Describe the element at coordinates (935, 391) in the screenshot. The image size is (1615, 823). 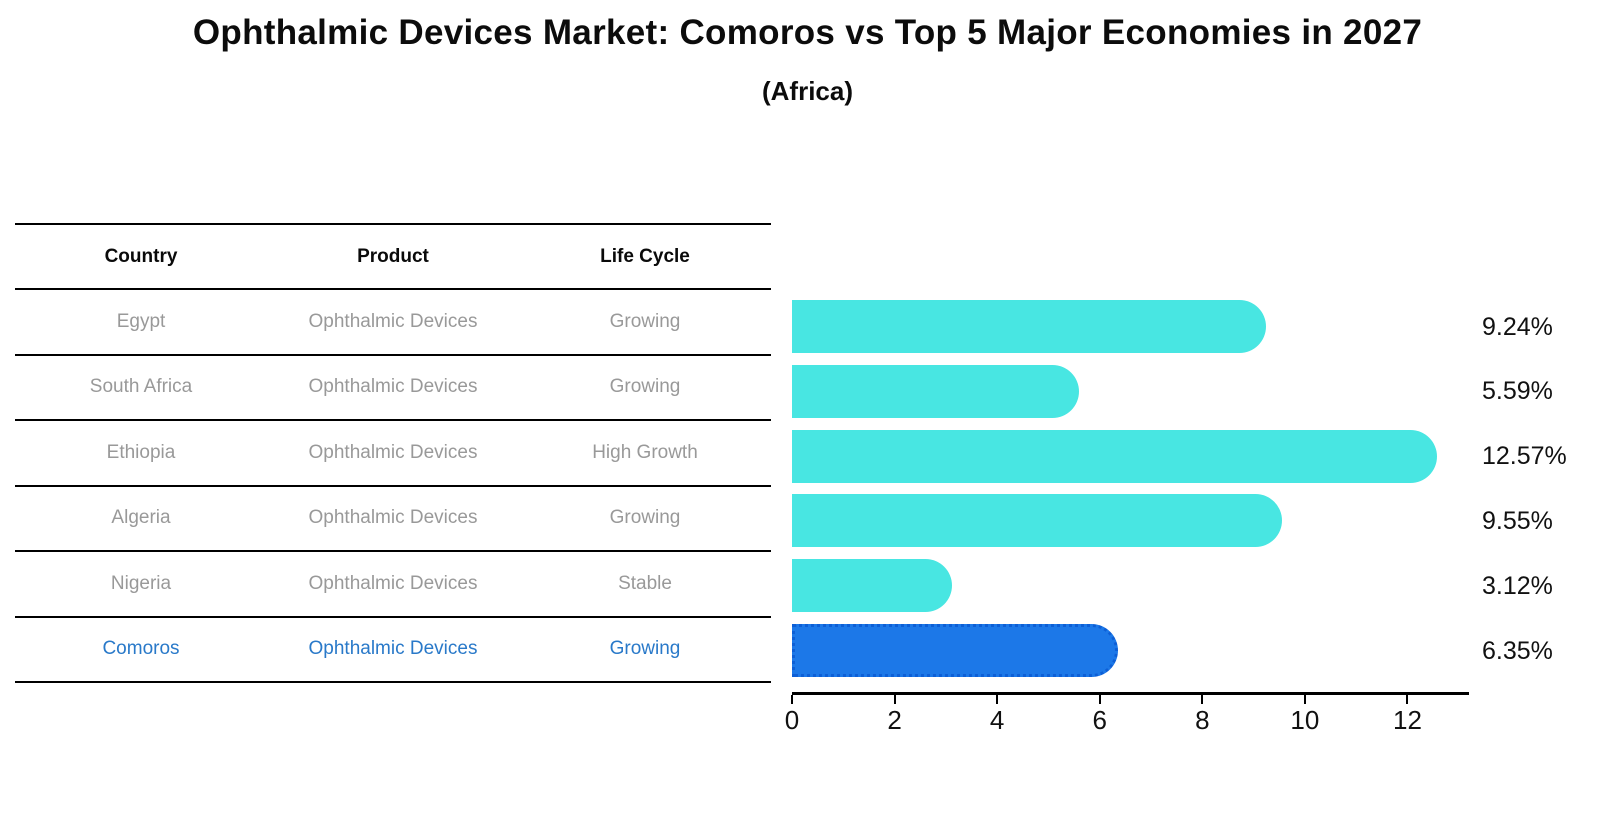
I see `bar-south-africa` at that location.